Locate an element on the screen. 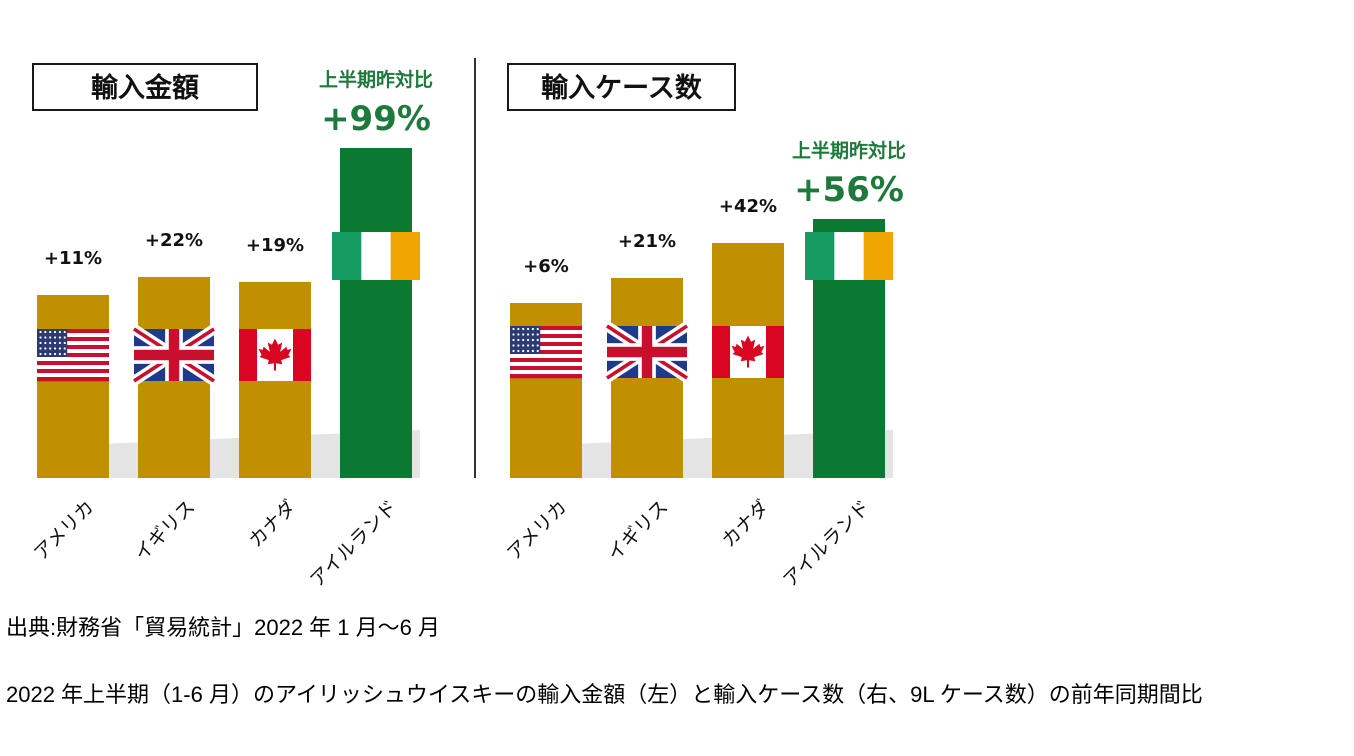 Image resolution: width=1354 pixels, height=756 pixels. chart-title: 輸入ケース数 is located at coordinates (622, 88).